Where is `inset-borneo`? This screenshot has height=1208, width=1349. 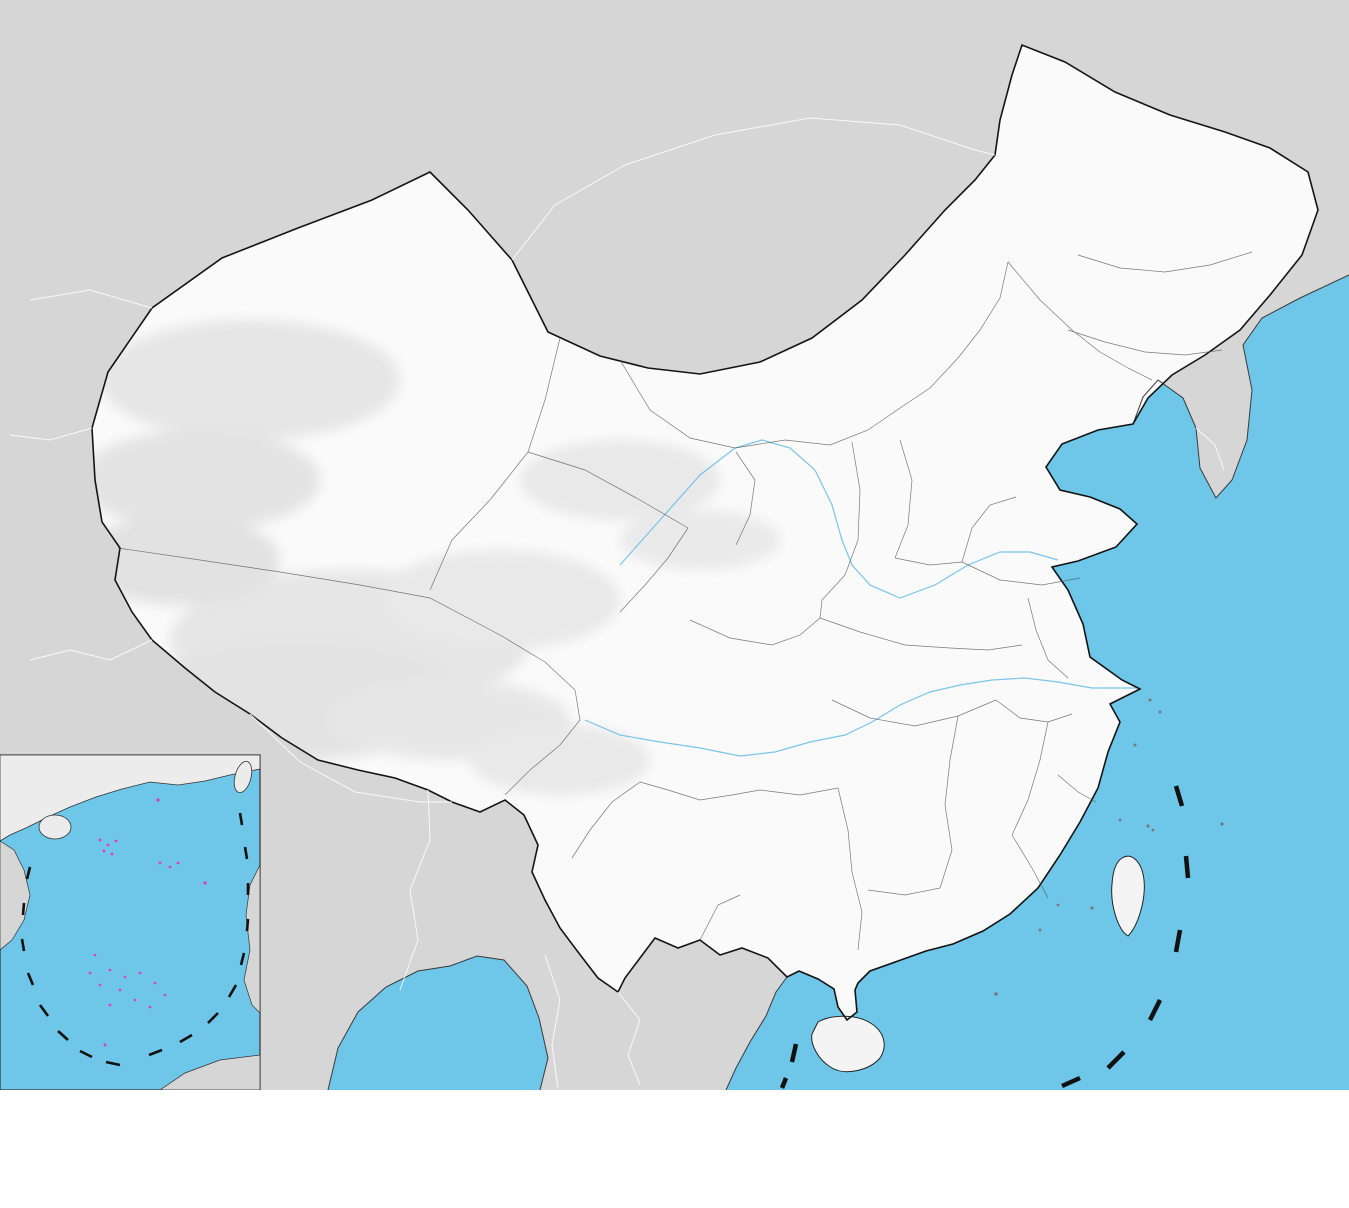 inset-borneo is located at coordinates (209, 1072).